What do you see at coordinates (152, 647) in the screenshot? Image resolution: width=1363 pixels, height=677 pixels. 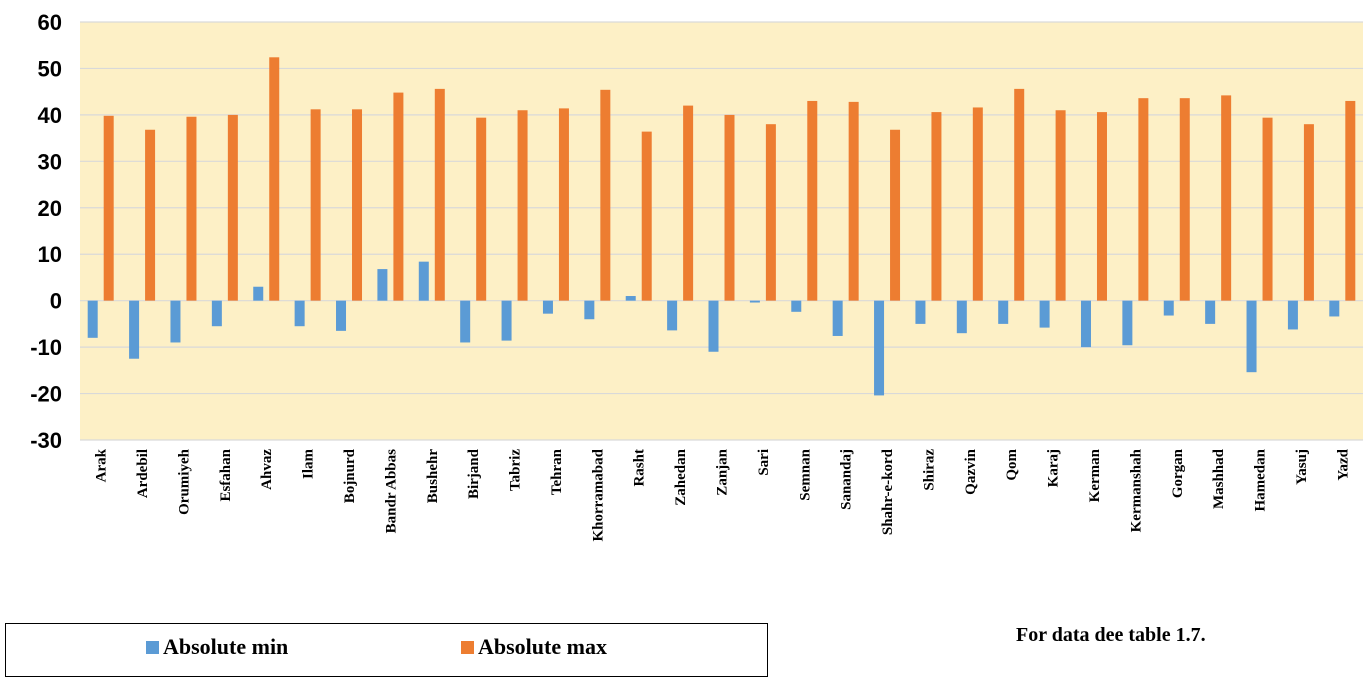 I see `legend-swatch-min` at bounding box center [152, 647].